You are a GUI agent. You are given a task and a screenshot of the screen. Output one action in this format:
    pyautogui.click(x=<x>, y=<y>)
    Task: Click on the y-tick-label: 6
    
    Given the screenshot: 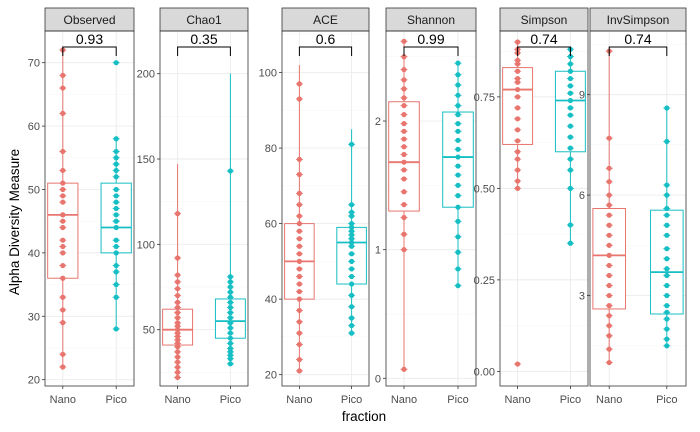 What is the action you would take?
    pyautogui.click(x=582, y=196)
    